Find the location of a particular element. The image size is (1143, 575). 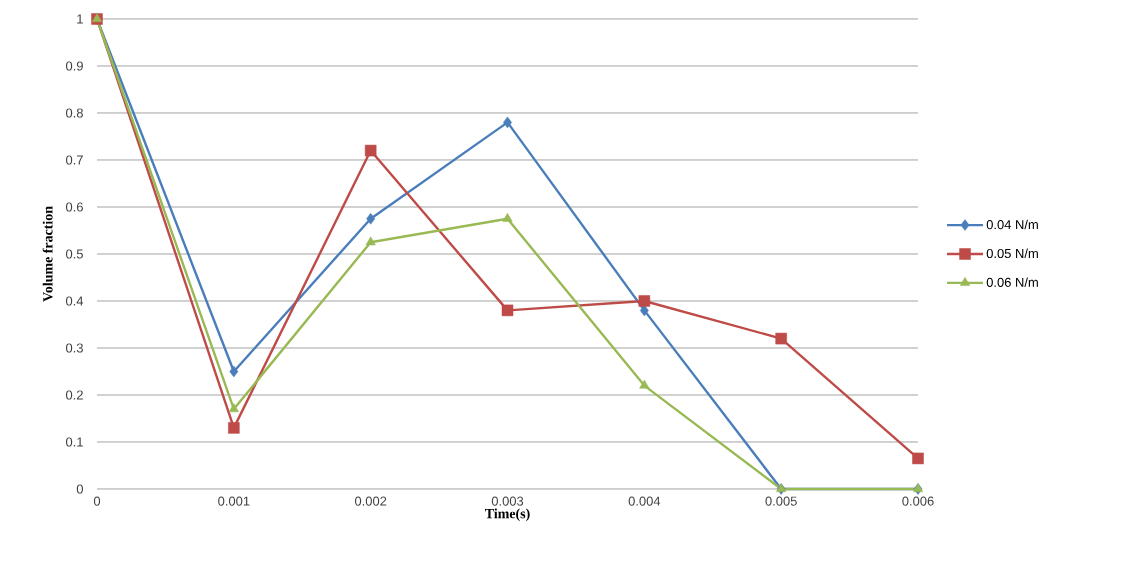

y-axis-title: Volume fraction is located at coordinates (47, 254).